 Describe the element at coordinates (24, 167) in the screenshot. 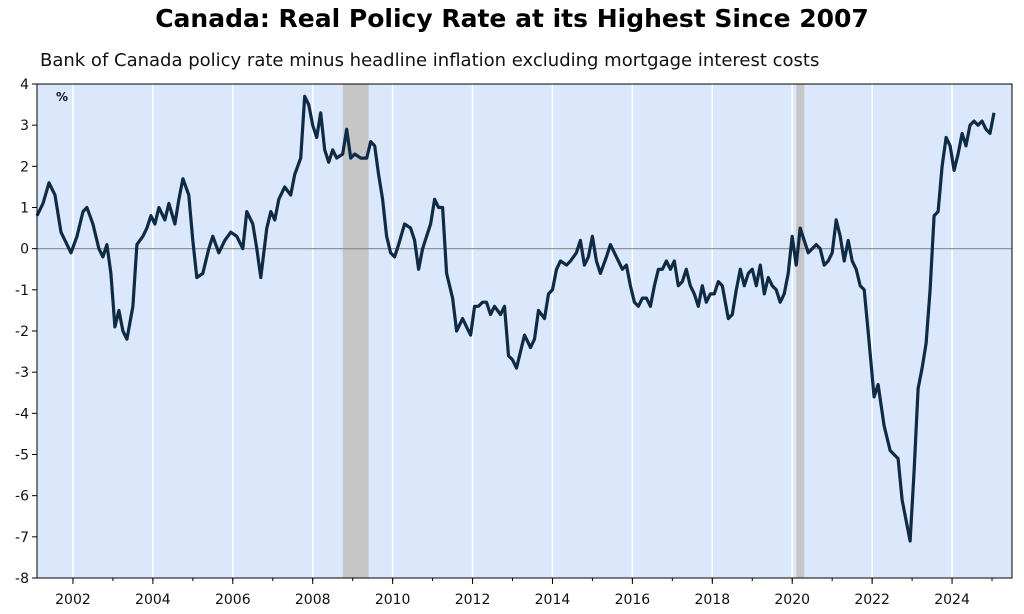

I see `y-tick-label: 2` at that location.